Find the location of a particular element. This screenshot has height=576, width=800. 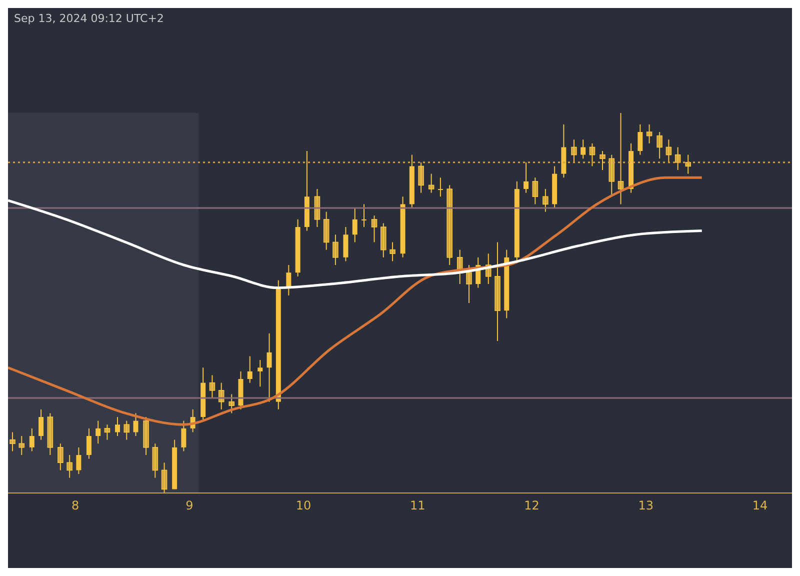

x-tick-label: 9 is located at coordinates (190, 505).